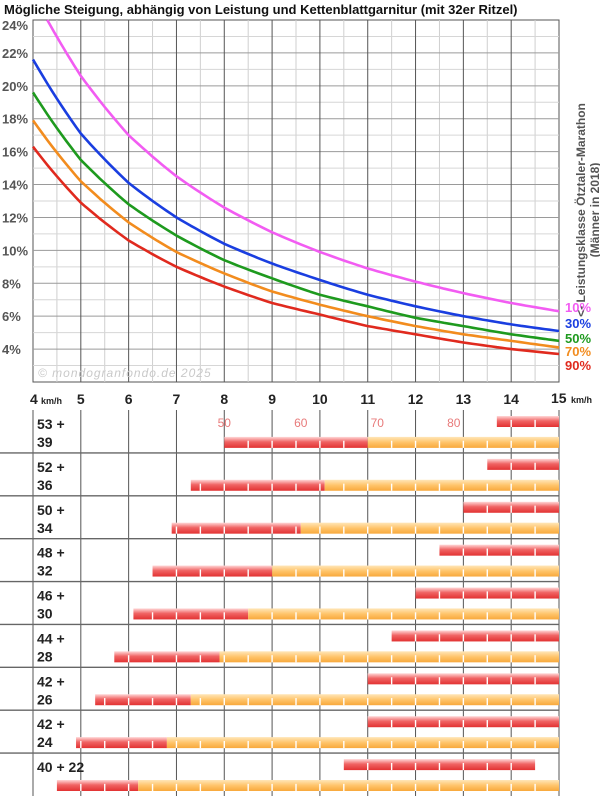 The image size is (600, 796). What do you see at coordinates (15, 217) in the screenshot?
I see `y-tick-label: 12%` at bounding box center [15, 217].